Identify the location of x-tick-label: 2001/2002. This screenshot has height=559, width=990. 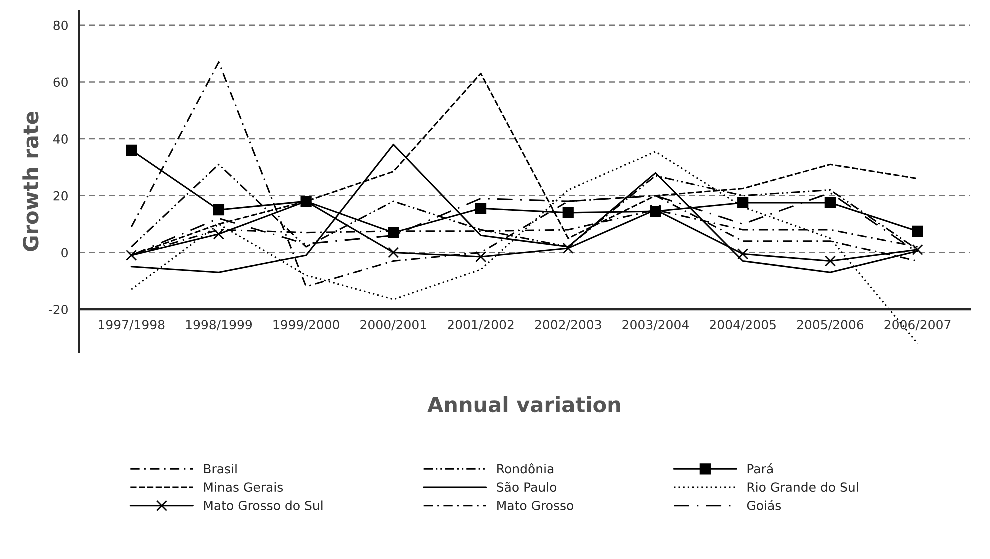
(481, 325).